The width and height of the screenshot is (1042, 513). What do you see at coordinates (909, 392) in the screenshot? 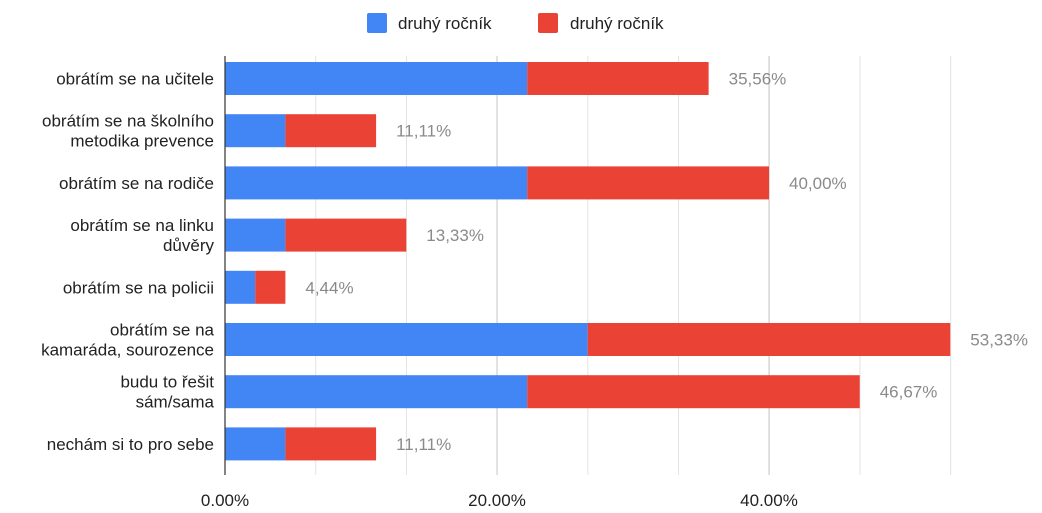
I see `data-label: 46,67%` at bounding box center [909, 392].